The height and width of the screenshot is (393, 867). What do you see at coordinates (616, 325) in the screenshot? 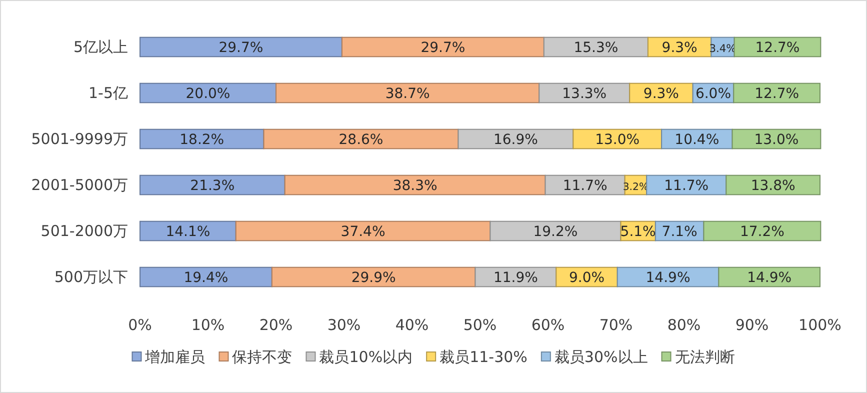
I see `x-tick-label: 70%` at bounding box center [616, 325].